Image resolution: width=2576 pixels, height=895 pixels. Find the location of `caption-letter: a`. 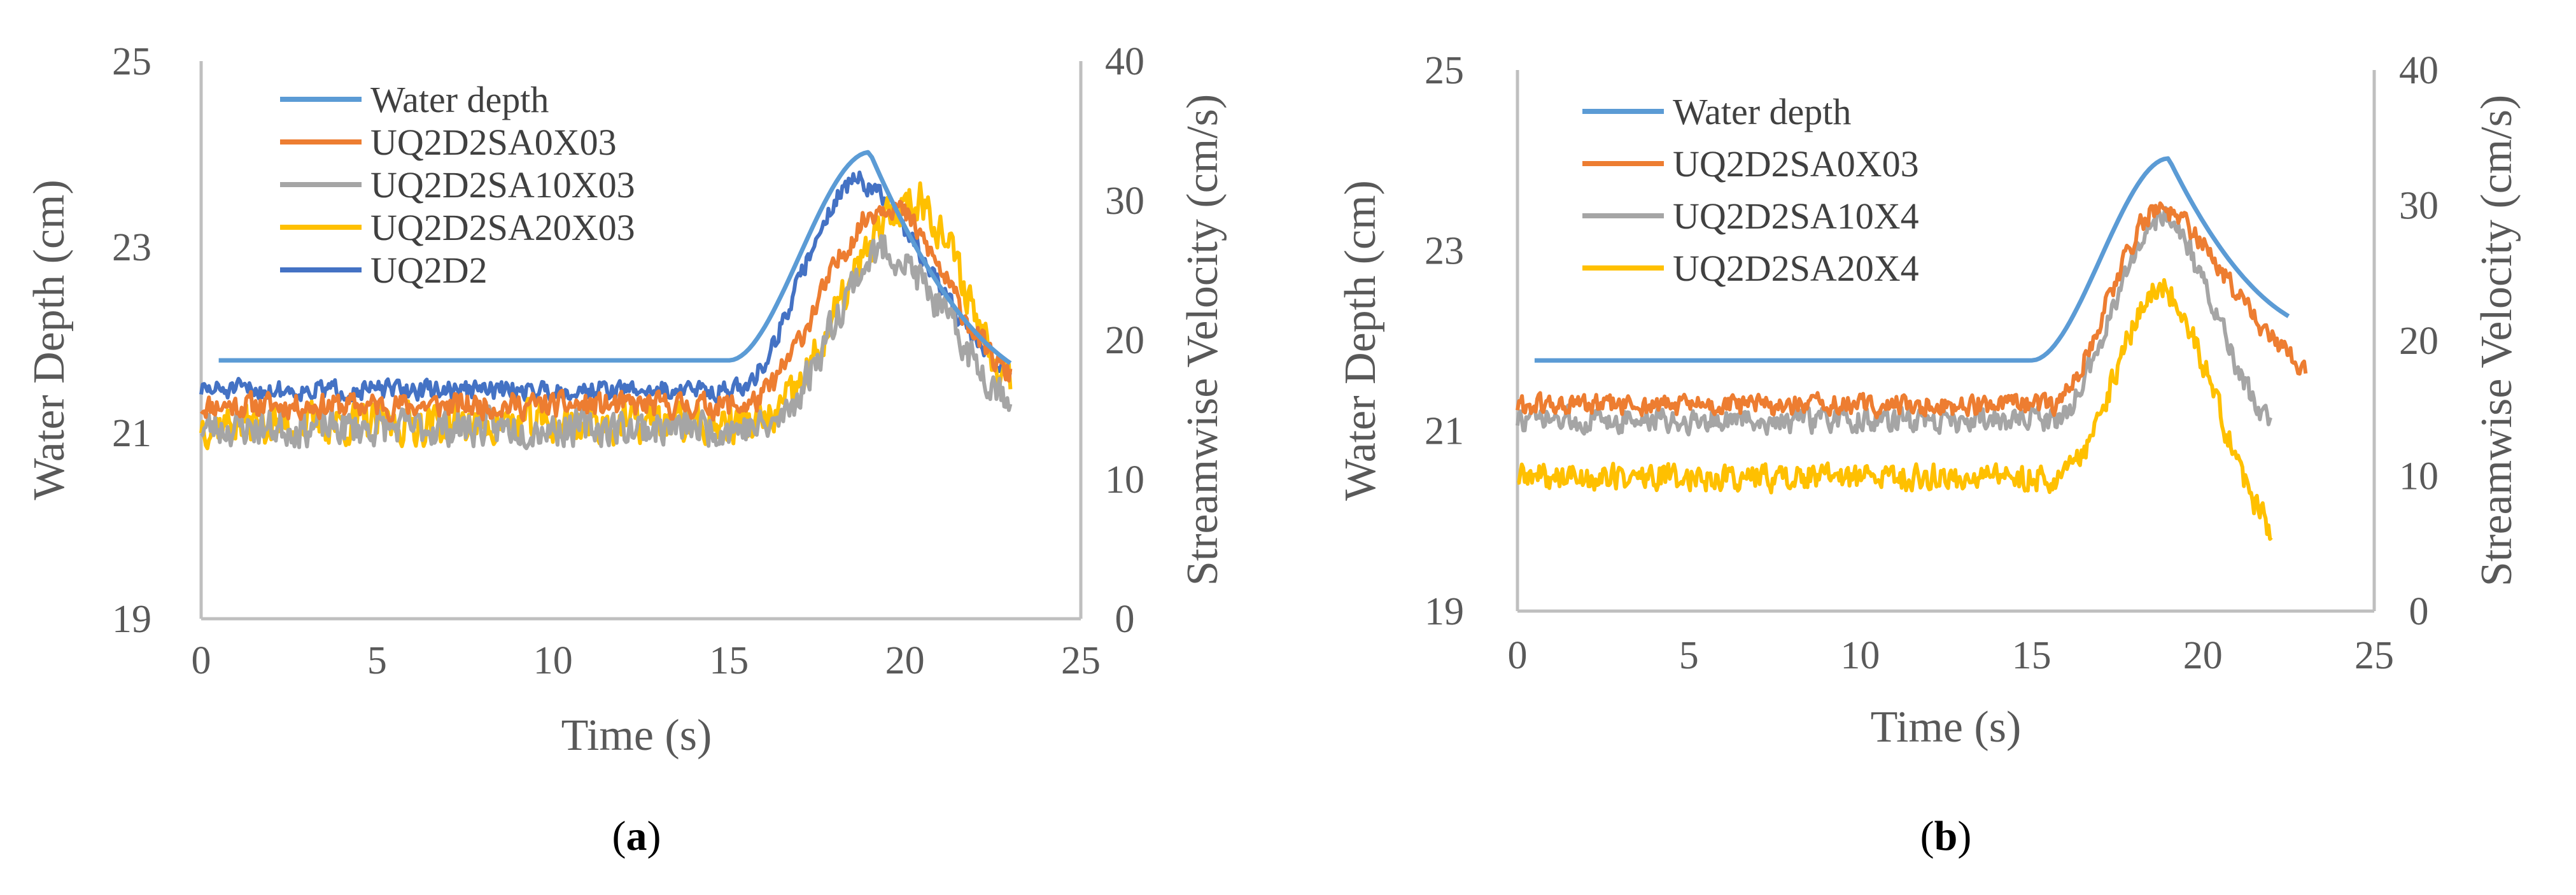

caption-letter: a is located at coordinates (637, 836).